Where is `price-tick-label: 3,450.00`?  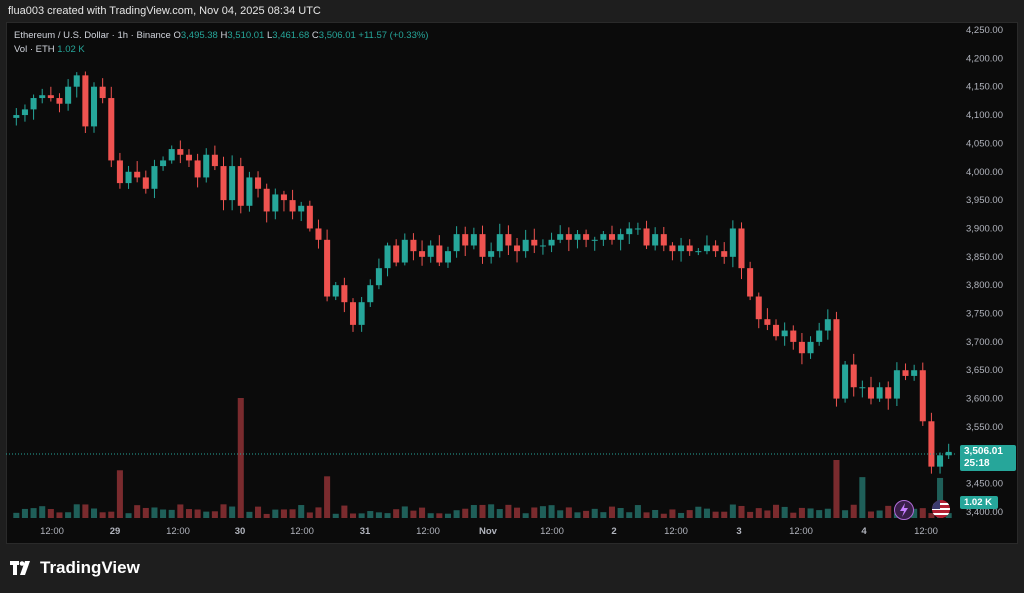
price-tick-label: 3,450.00 is located at coordinates (984, 484).